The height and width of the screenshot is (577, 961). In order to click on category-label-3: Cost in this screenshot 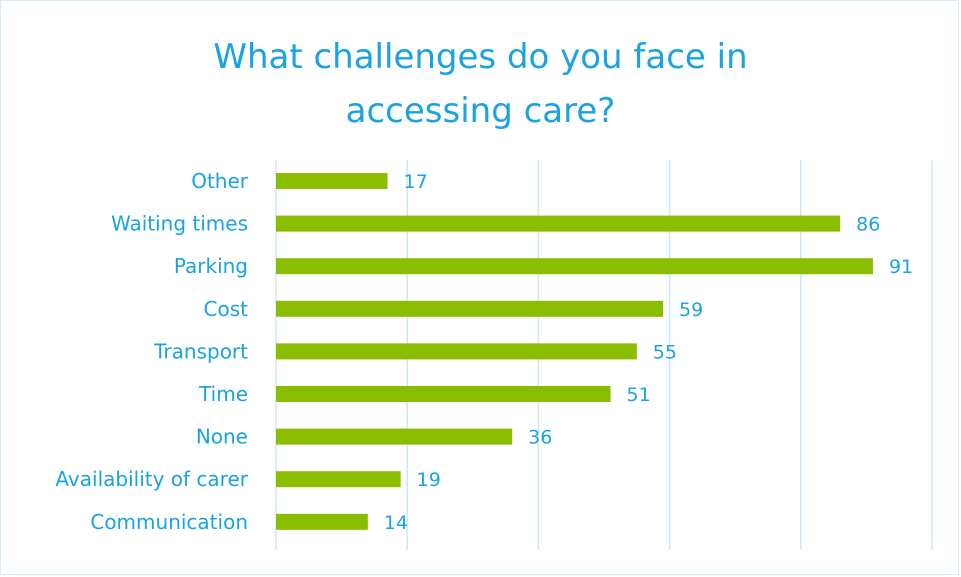, I will do `click(226, 309)`.